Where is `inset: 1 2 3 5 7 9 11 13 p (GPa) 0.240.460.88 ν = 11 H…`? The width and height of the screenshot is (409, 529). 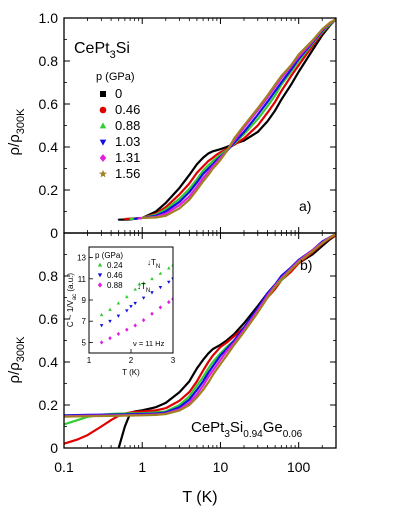
inset: 1 2 3 5 7 9 11 13 p (GPa) 0.240.460.88 ν = 11 H… is located at coordinates (121, 311).